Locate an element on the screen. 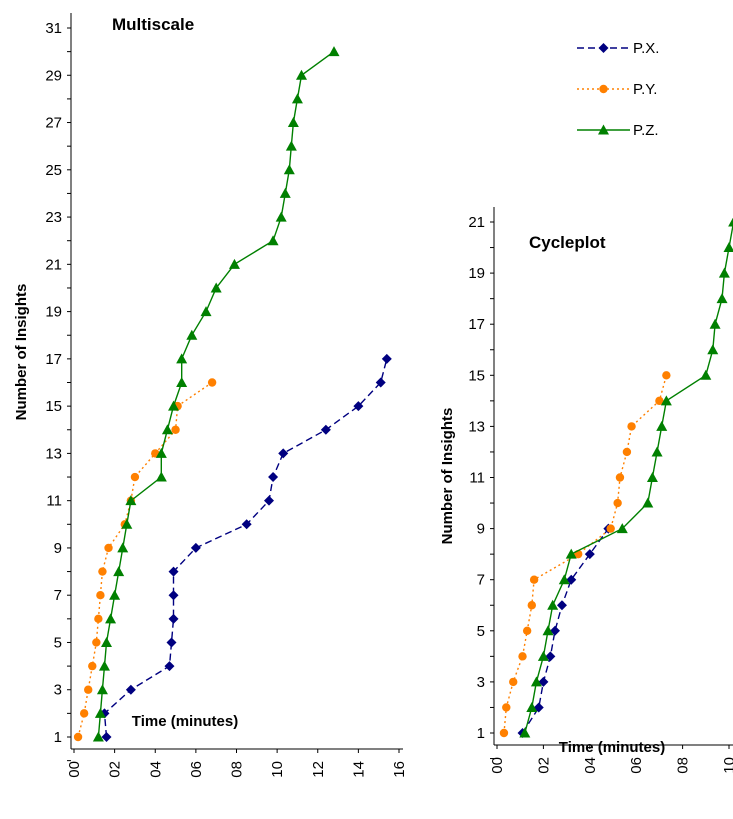 Image resolution: width=733 pixels, height=819 pixels. y-tick-label: 3 is located at coordinates (58, 690).